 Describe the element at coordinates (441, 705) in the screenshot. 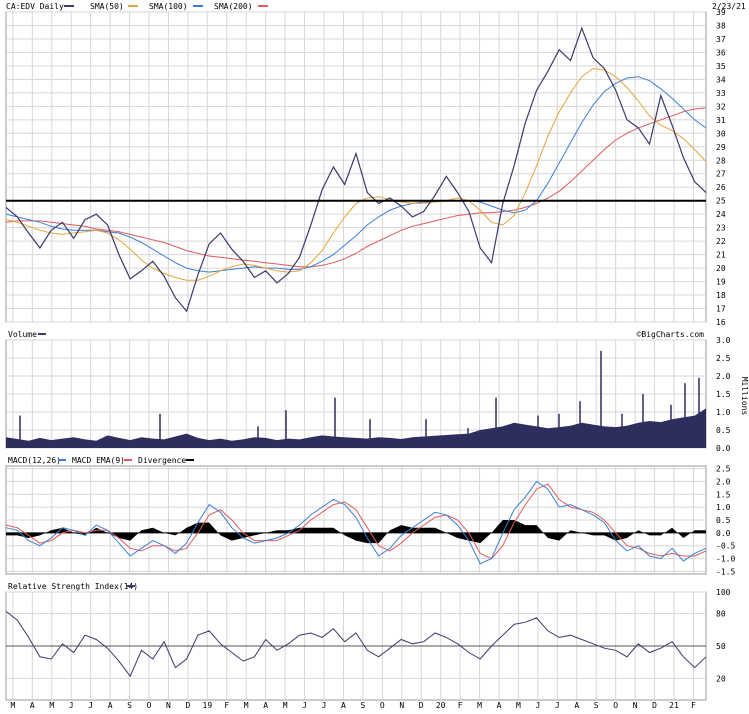

I see `x-tick-label: 20` at that location.